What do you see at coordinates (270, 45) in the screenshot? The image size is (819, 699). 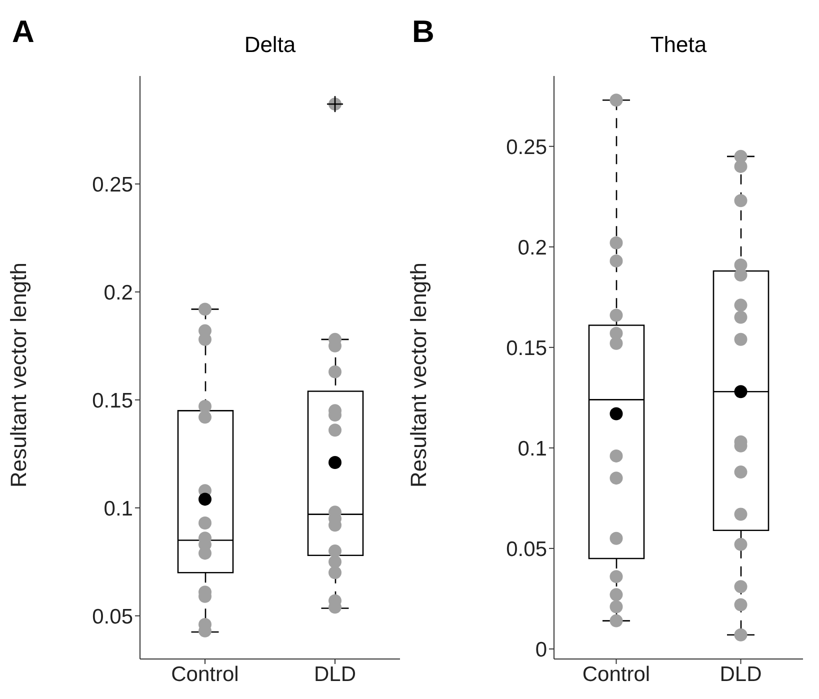 I see `chart-title: Delta` at bounding box center [270, 45].